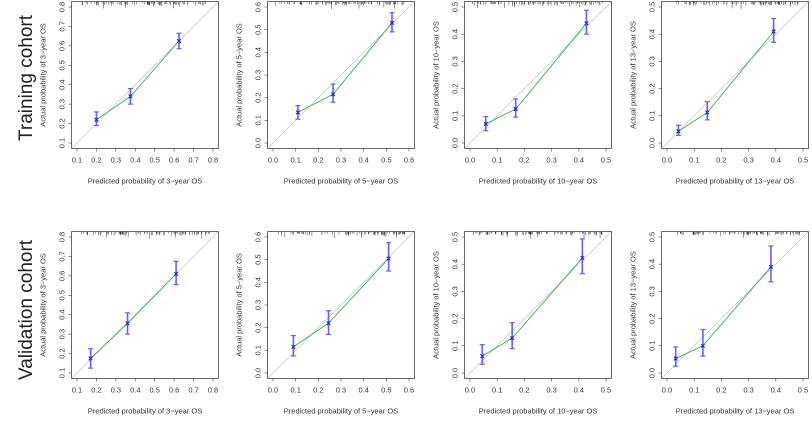  What do you see at coordinates (145, 180) in the screenshot?
I see `x-axis-label: Predicted probability of 3−year OS` at bounding box center [145, 180].